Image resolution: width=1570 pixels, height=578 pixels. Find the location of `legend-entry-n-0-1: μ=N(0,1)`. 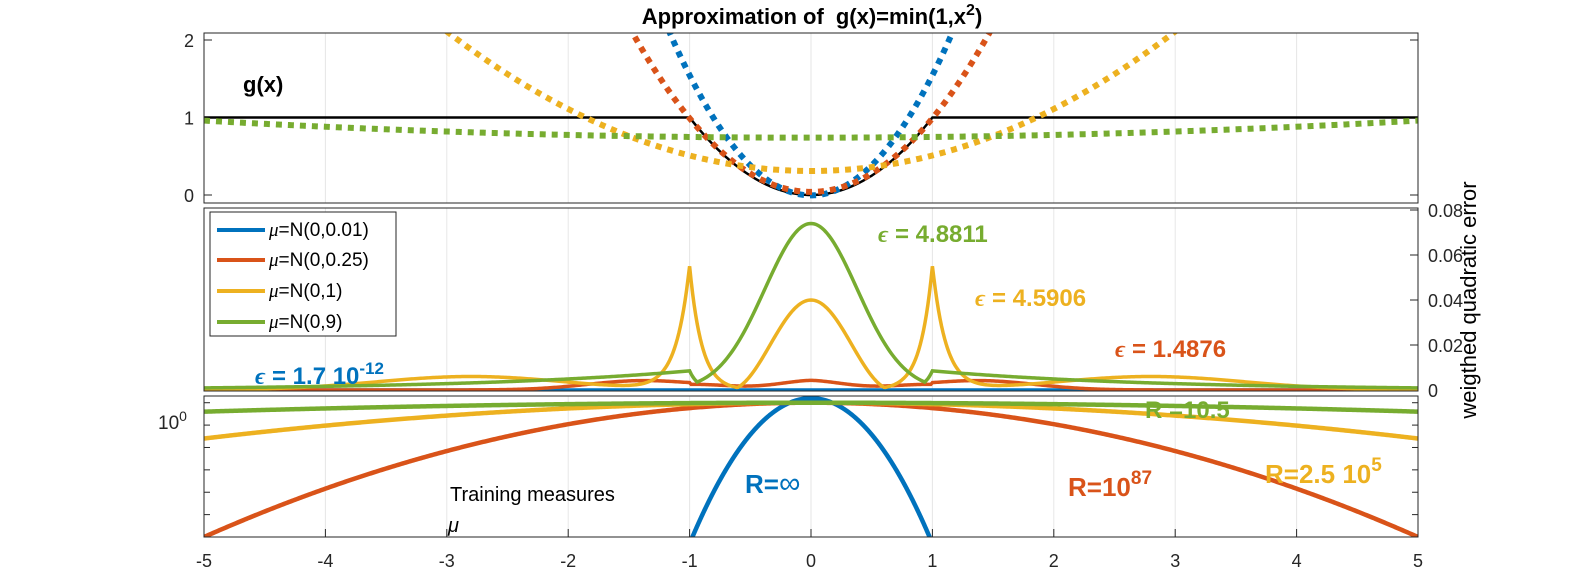

legend-entry-n-0-1: μ=N(0,1) is located at coordinates (279, 291).